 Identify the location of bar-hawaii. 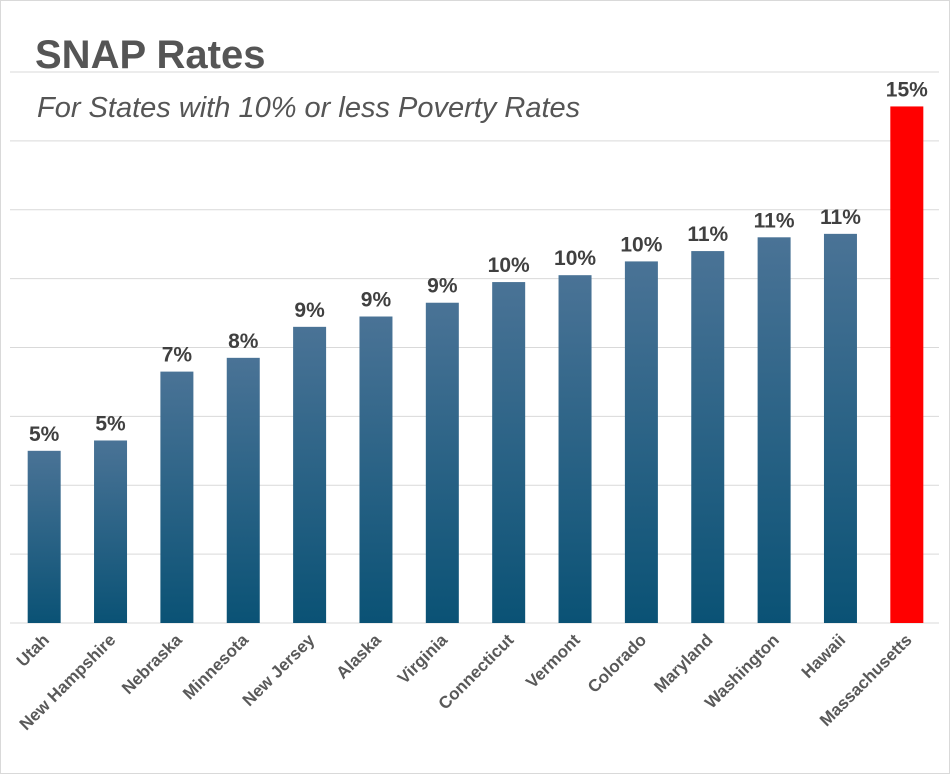
(840, 428).